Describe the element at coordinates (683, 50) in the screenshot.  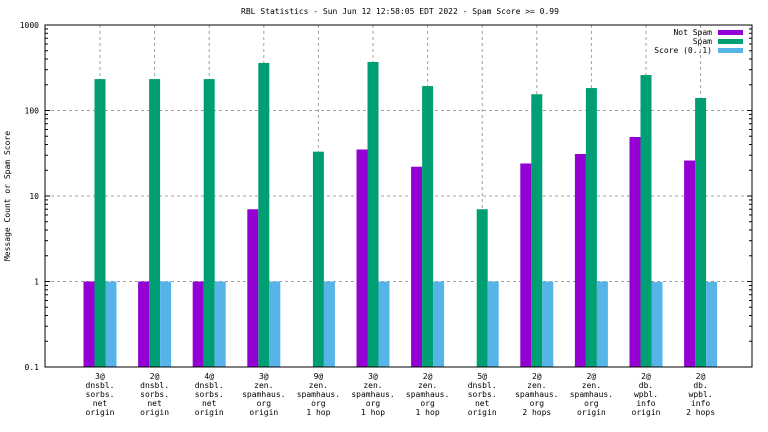
I see `legend-label: Score (0..1)` at that location.